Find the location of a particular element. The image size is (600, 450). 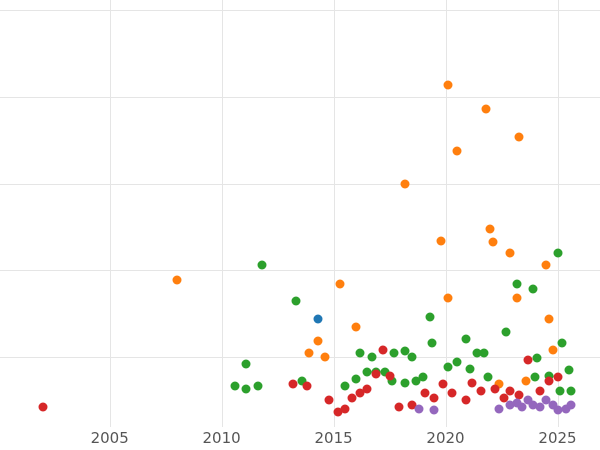

x-tick-label: 2020 is located at coordinates (445, 438).